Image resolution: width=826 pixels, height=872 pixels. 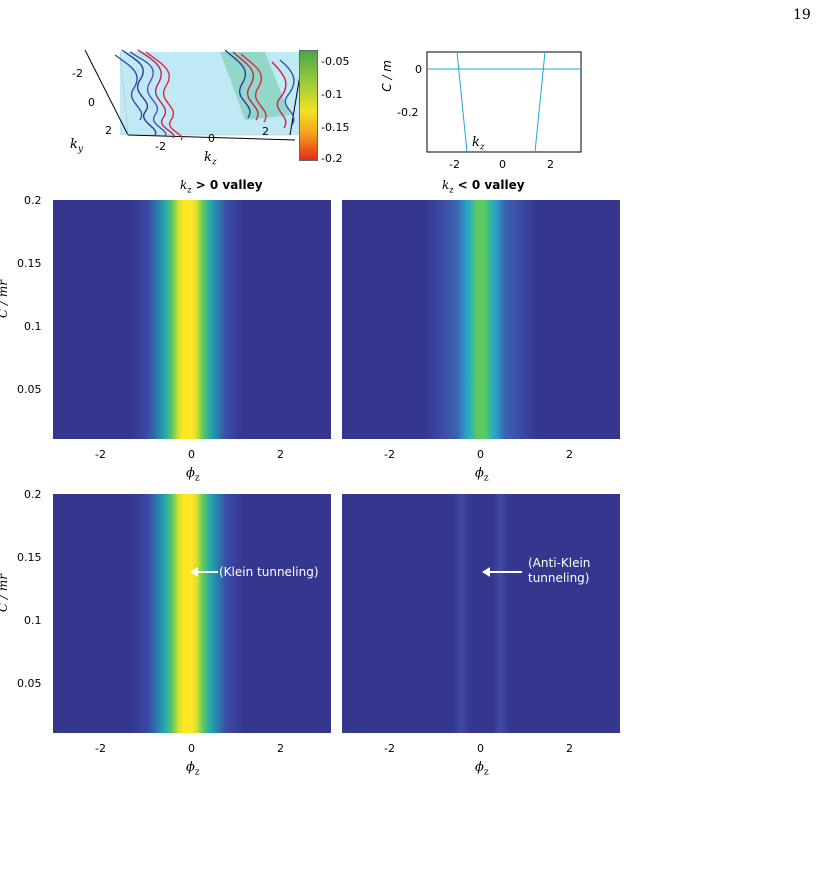 What do you see at coordinates (192, 319) in the screenshot?
I see `heatmap-top-left` at bounding box center [192, 319].